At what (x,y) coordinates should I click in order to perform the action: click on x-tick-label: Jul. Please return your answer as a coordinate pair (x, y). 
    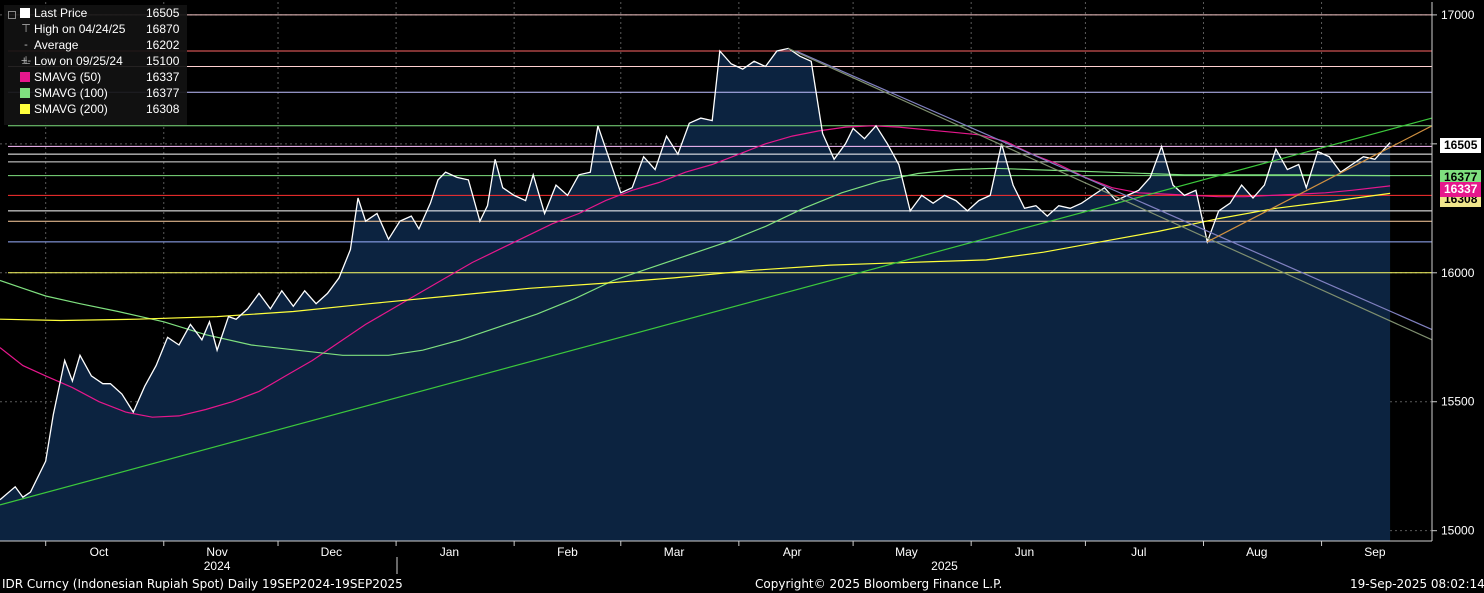
    Looking at the image, I should click on (1138, 552).